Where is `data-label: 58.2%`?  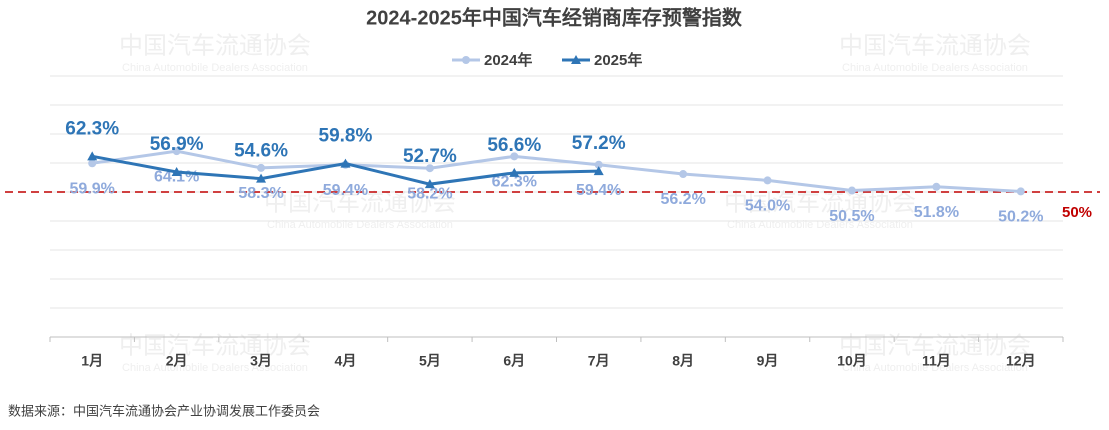 data-label: 58.2% is located at coordinates (429, 193).